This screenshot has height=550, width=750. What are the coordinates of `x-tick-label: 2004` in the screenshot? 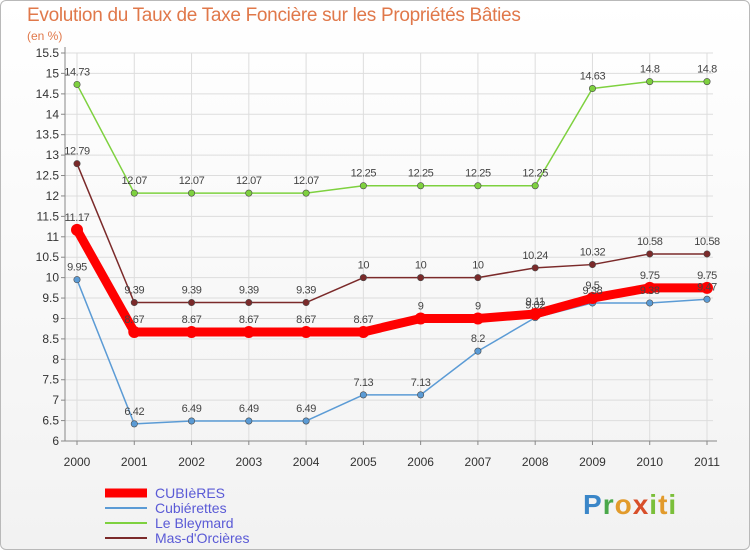 It's located at (306, 462).